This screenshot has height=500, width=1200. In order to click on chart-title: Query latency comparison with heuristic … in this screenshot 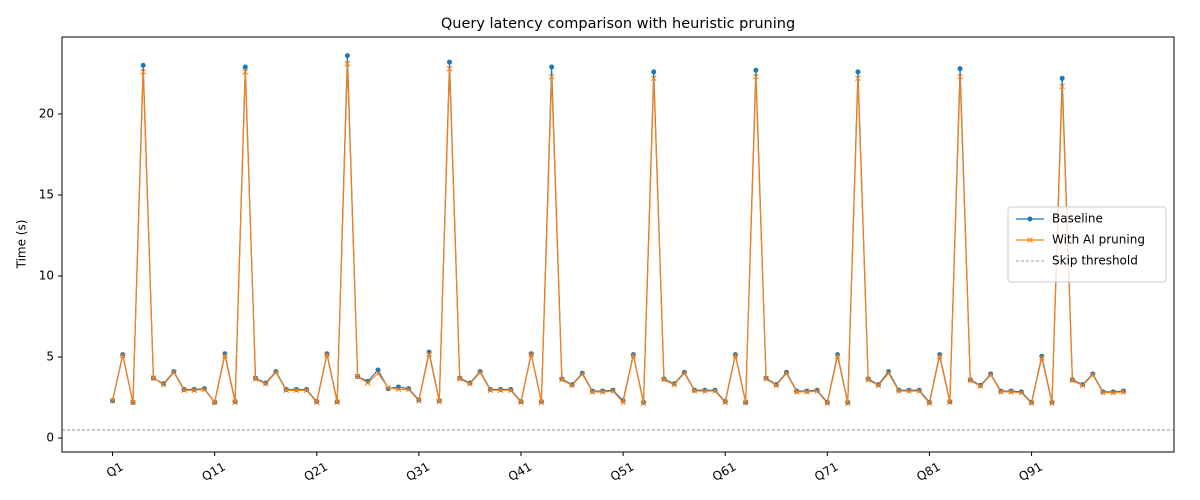, I will do `click(618, 24)`.